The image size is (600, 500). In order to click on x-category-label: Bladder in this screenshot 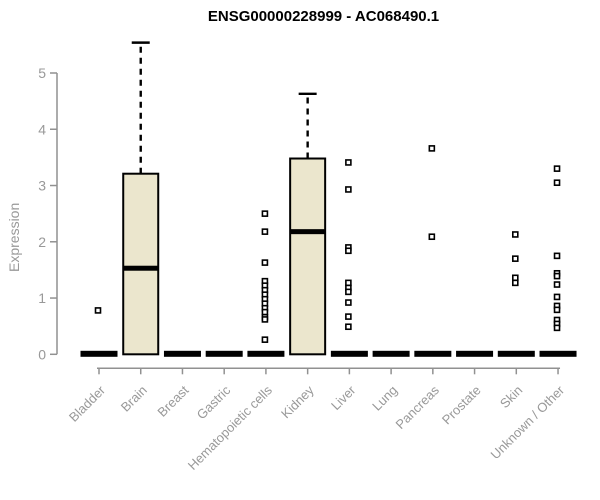, I will do `click(87, 403)`.